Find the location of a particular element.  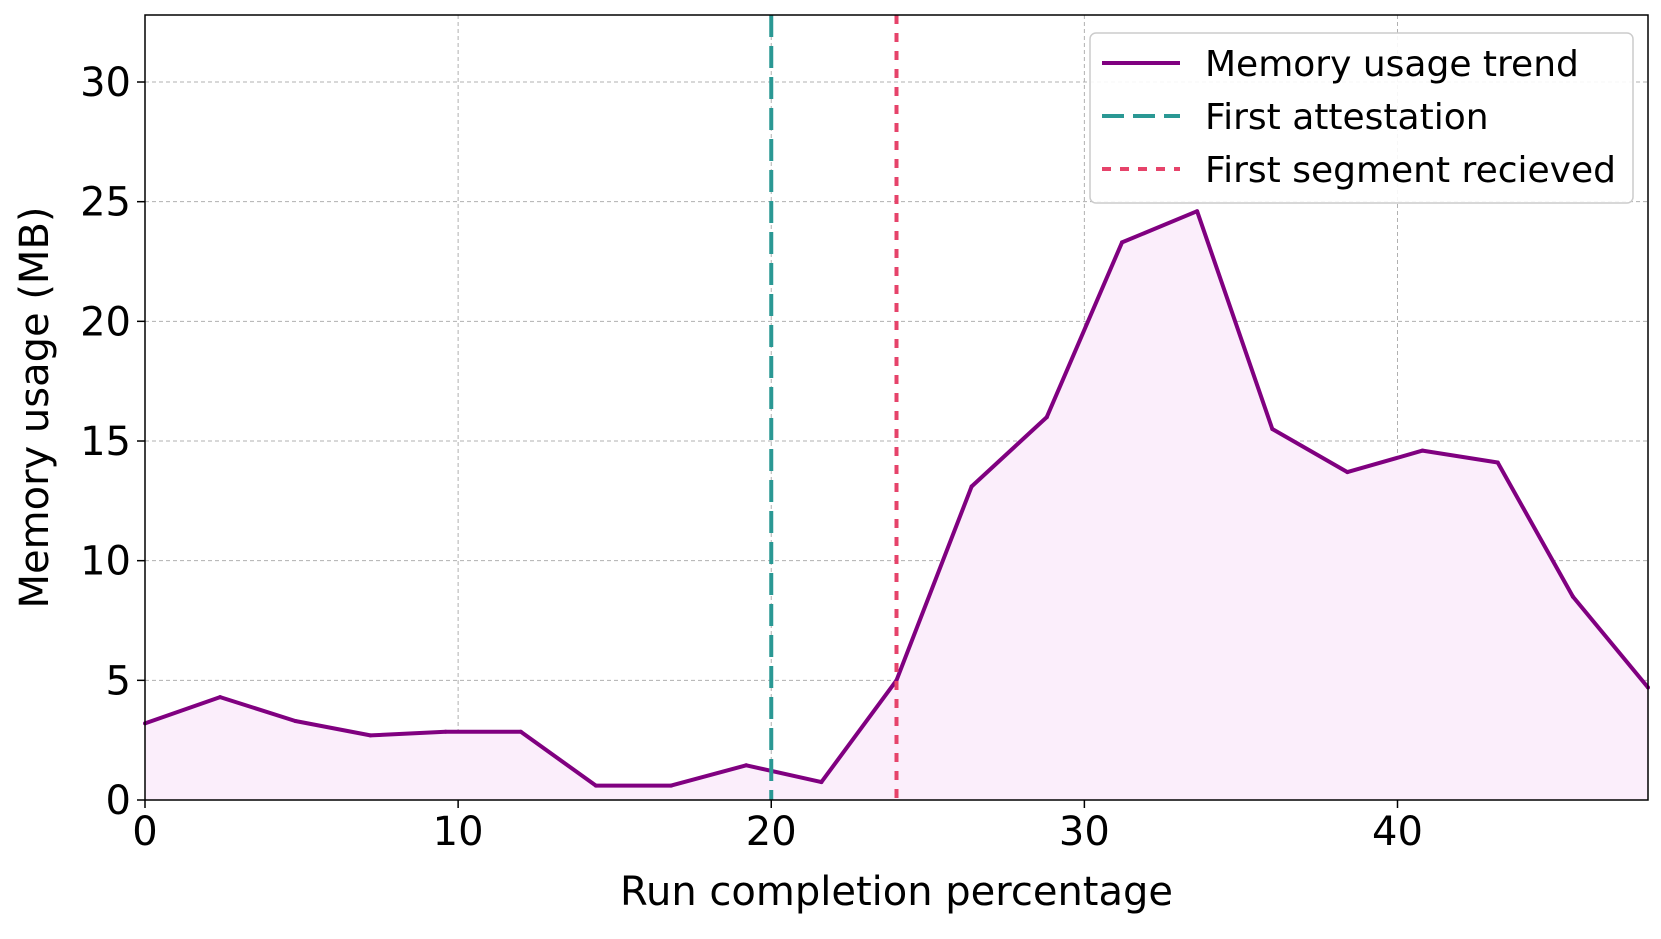

x-tick-label: 40 is located at coordinates (1397, 832).